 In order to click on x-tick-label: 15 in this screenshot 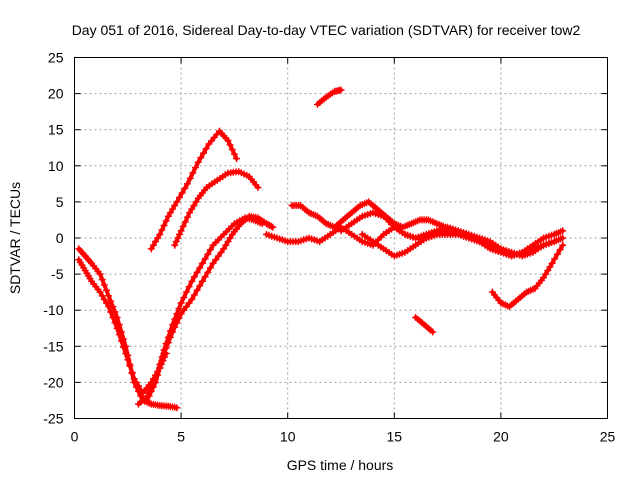, I will do `click(395, 437)`.